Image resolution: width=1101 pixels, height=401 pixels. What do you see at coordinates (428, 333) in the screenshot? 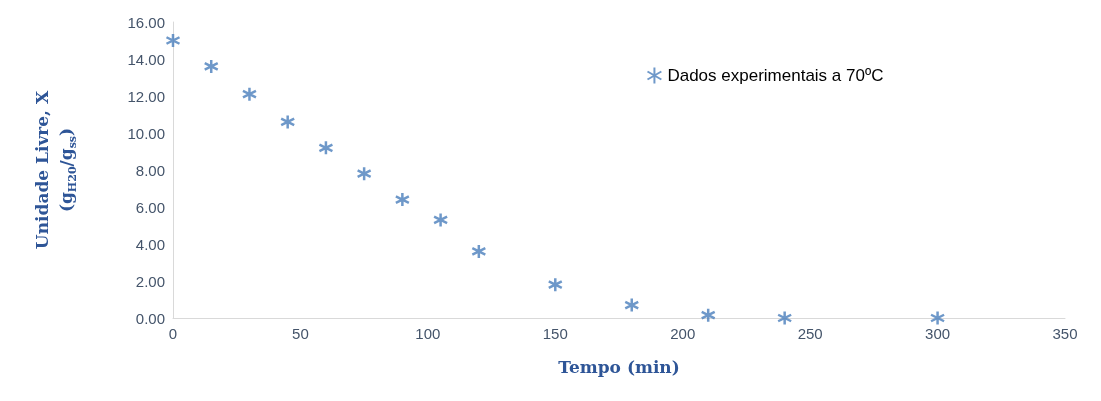
I see `x-tick-label: 100` at bounding box center [428, 333].